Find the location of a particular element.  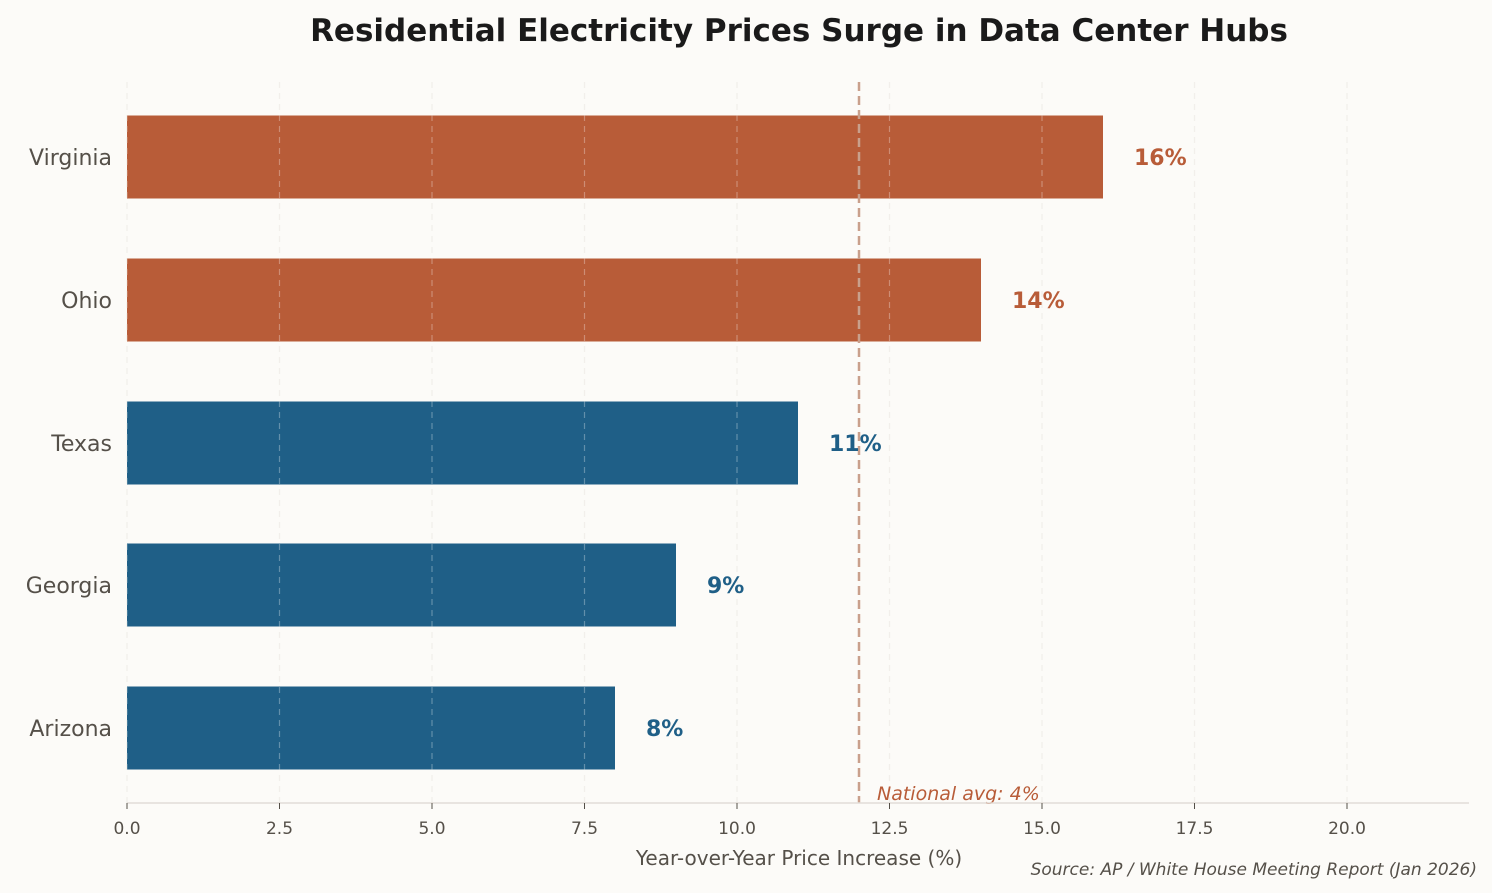

y-label: Arizona is located at coordinates (70, 729).